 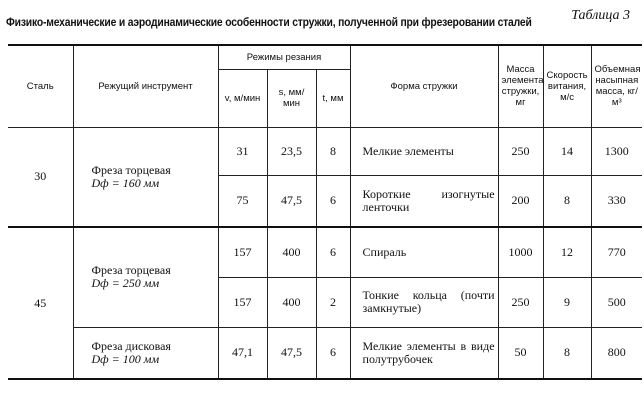 I want to click on cell-density: 1300, so click(x=616, y=151).